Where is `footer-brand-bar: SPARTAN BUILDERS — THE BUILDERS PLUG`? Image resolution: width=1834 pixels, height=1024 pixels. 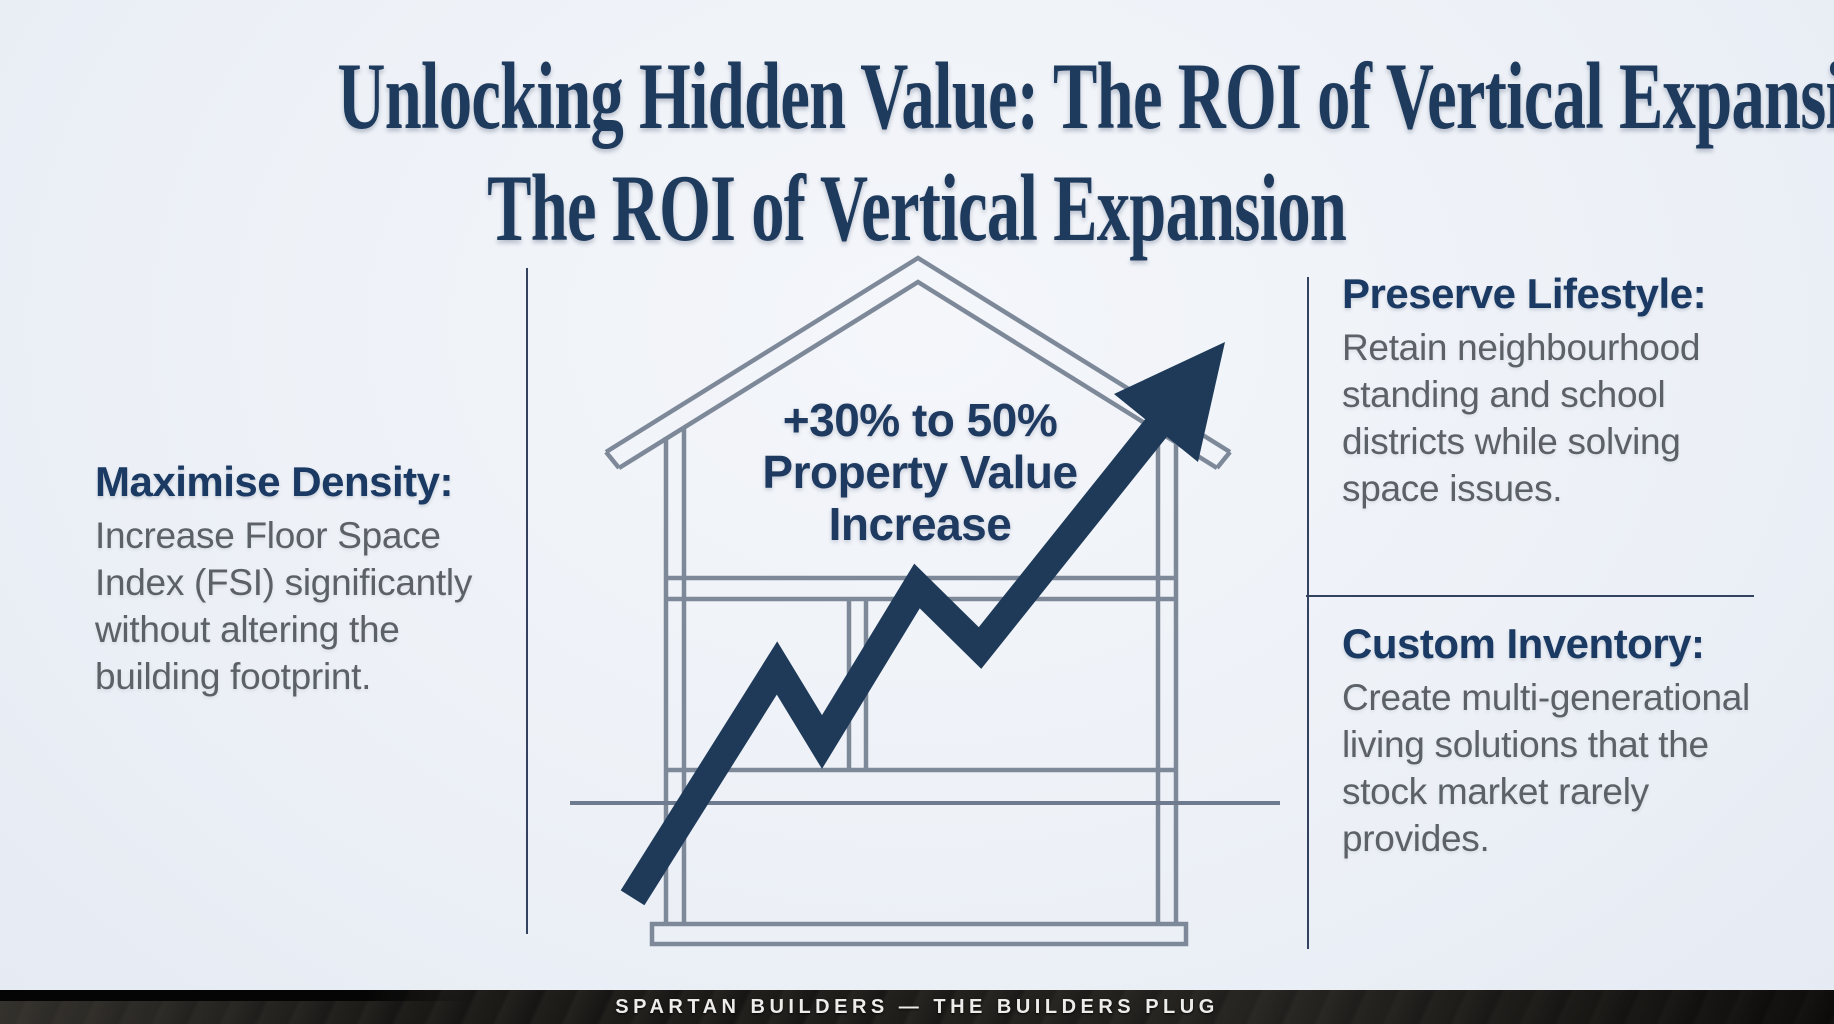
footer-brand-bar: SPARTAN BUILDERS — THE BUILDERS PLUG is located at coordinates (917, 1007).